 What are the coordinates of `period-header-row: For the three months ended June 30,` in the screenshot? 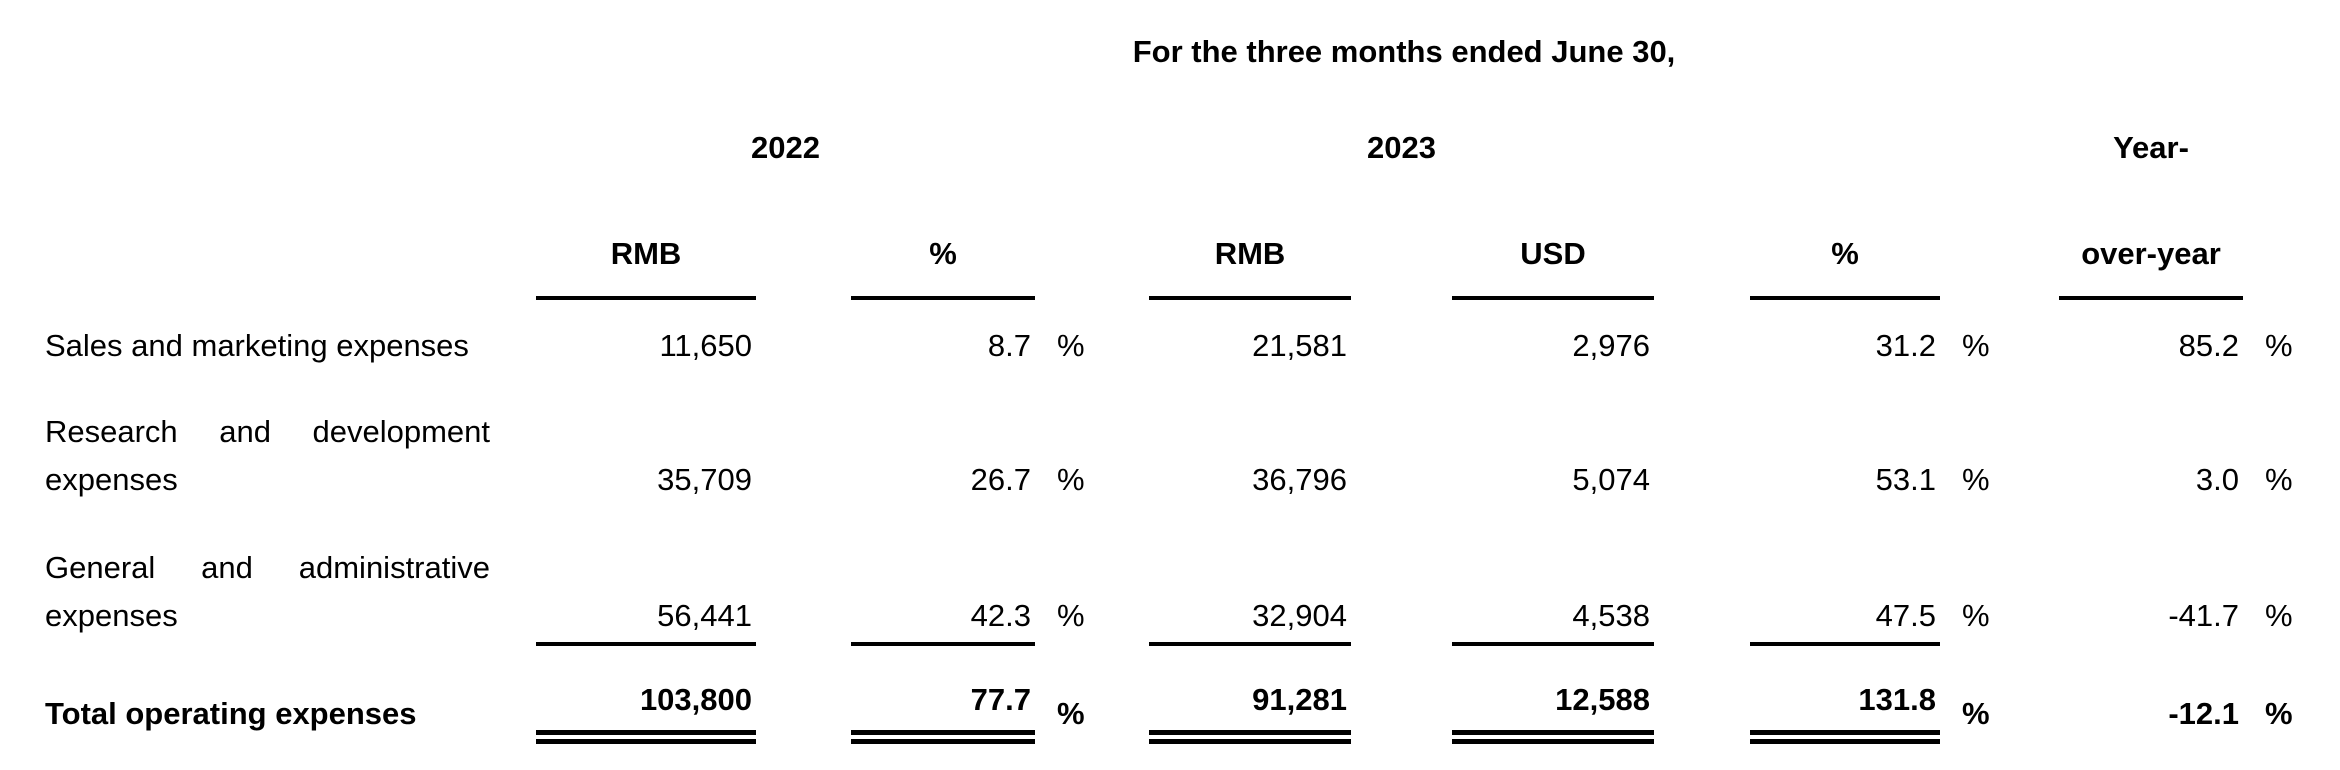 It's located at (1181, 39).